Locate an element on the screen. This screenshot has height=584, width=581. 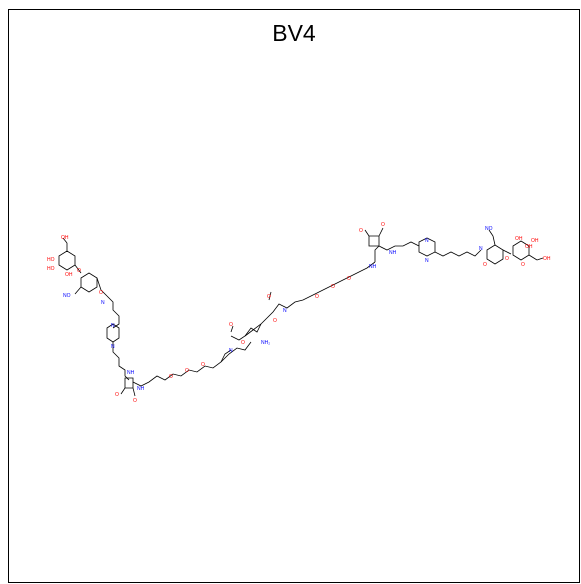
right-benzene-ring is located at coordinates (495, 254).